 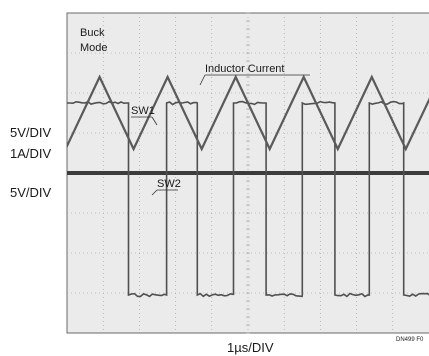 What do you see at coordinates (244, 69) in the screenshot?
I see `inductor-current-annotation: Inductor Current` at bounding box center [244, 69].